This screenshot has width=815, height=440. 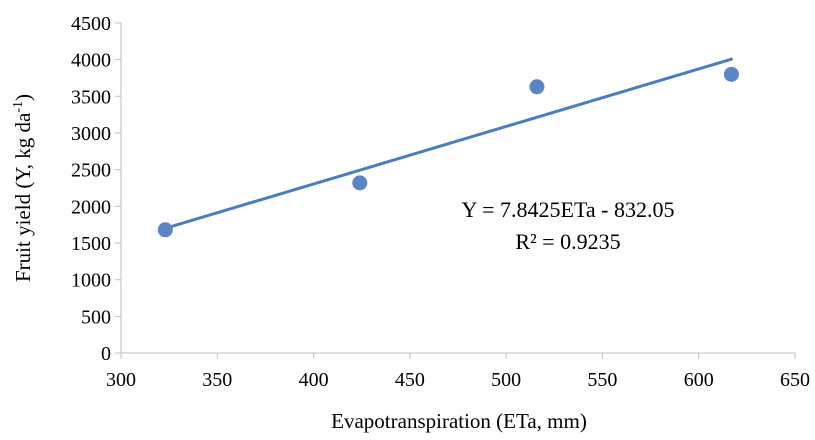 I want to click on y-axis-title-tail: ), so click(x=23, y=97).